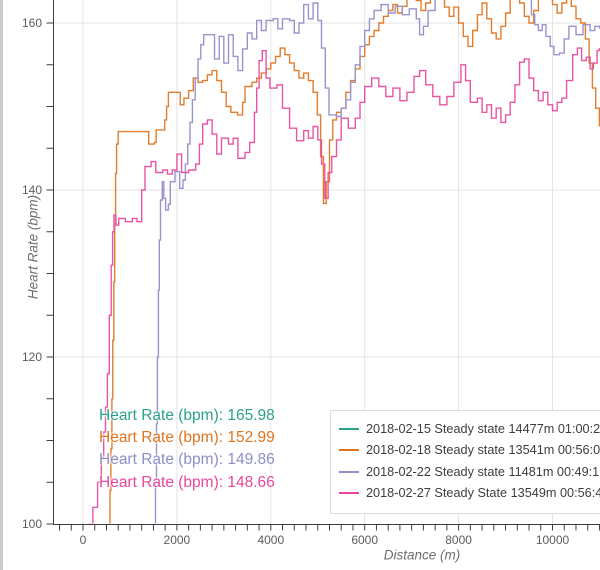 Image resolution: width=600 pixels, height=570 pixels. I want to click on y-axis-title: Heart Rate (bpm), so click(33, 247).